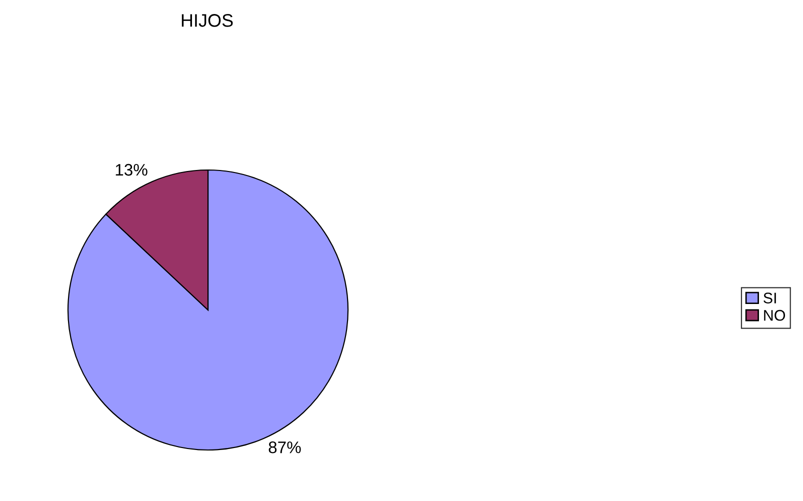 The image size is (803, 501). I want to click on legend-label: SI, so click(770, 298).